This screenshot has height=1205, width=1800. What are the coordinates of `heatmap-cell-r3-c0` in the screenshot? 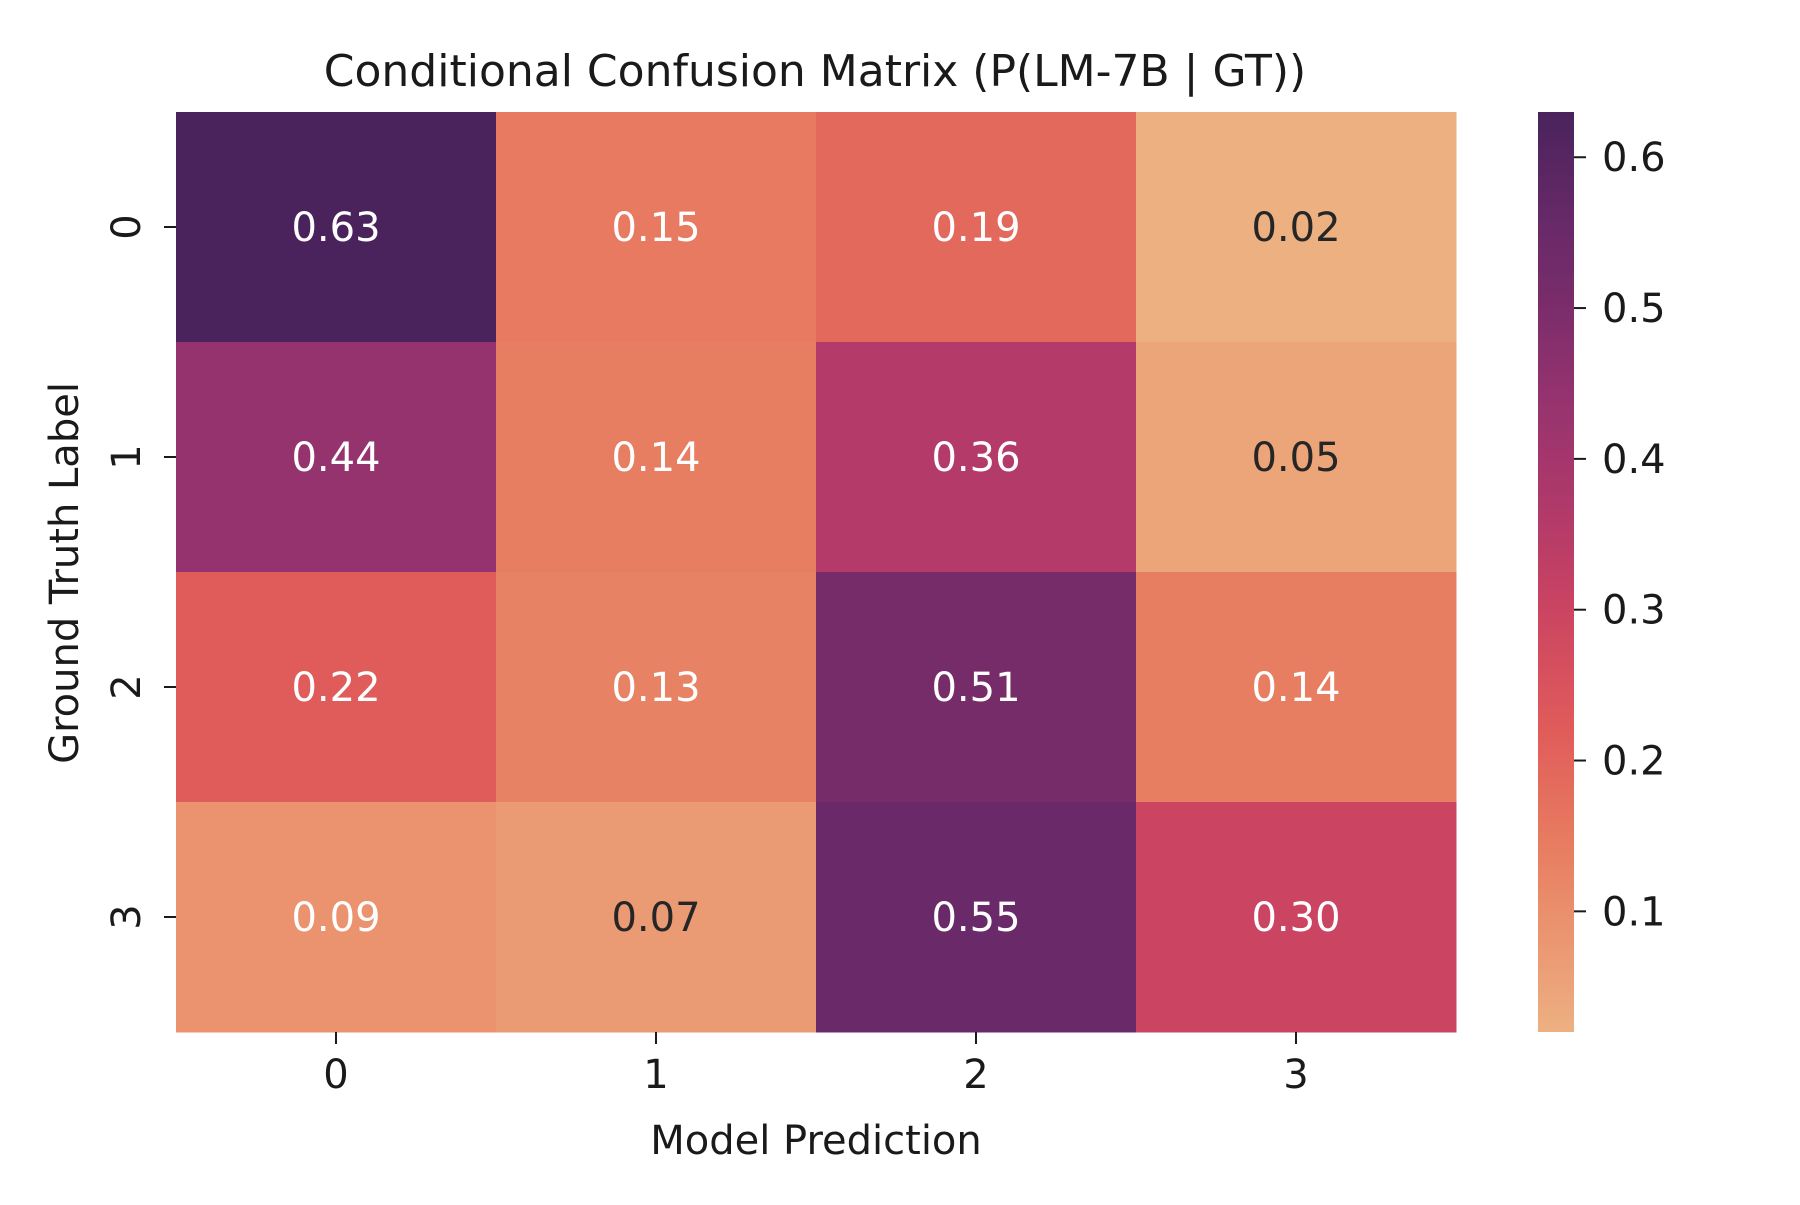 It's located at (336, 917).